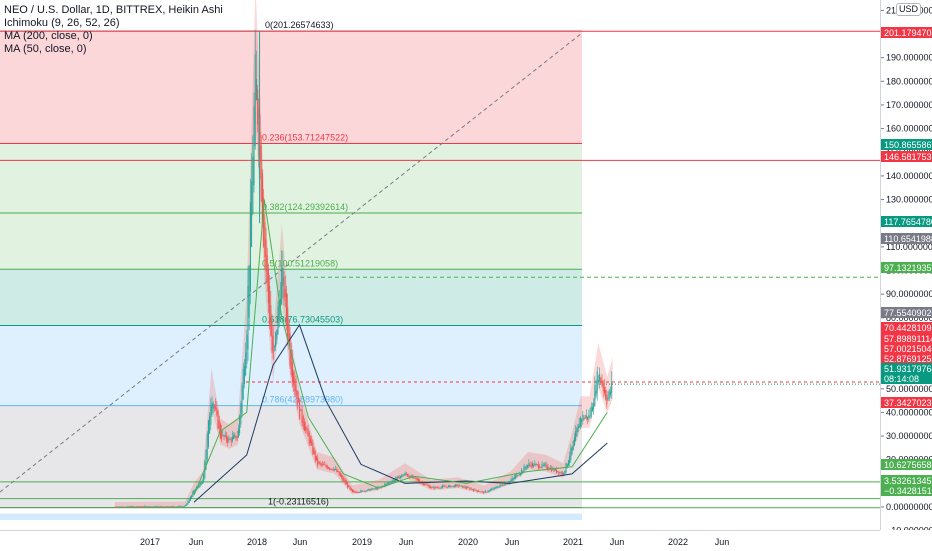  Describe the element at coordinates (305, 137) in the screenshot. I see `fib-label-l236: 0.236(153.71247522)` at that location.